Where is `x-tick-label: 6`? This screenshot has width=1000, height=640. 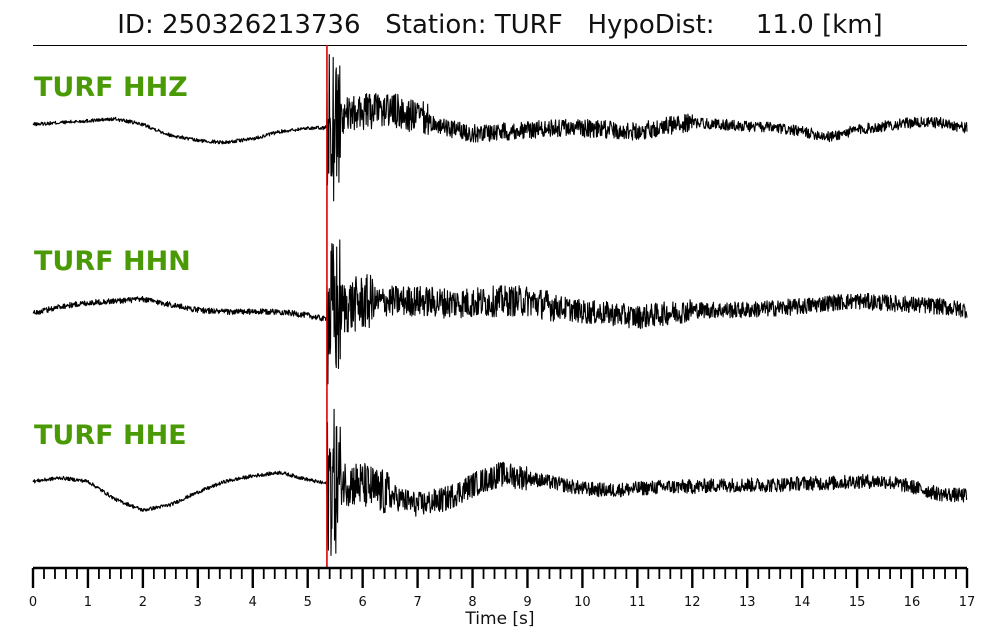 x-tick-label: 6 is located at coordinates (363, 602).